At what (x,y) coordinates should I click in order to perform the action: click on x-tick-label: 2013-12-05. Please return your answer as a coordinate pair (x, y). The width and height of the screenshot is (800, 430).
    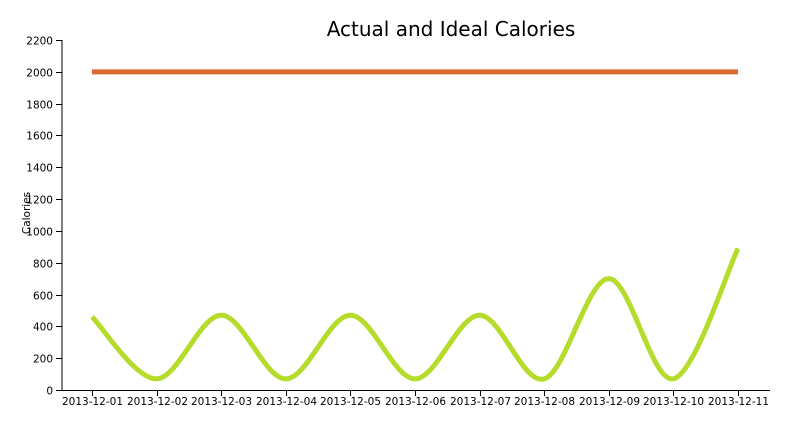
    Looking at the image, I should click on (350, 402).